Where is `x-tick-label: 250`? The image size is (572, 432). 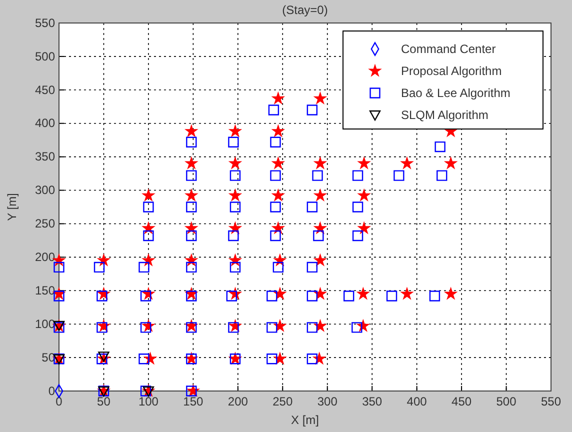
x-tick-label: 250 is located at coordinates (282, 401).